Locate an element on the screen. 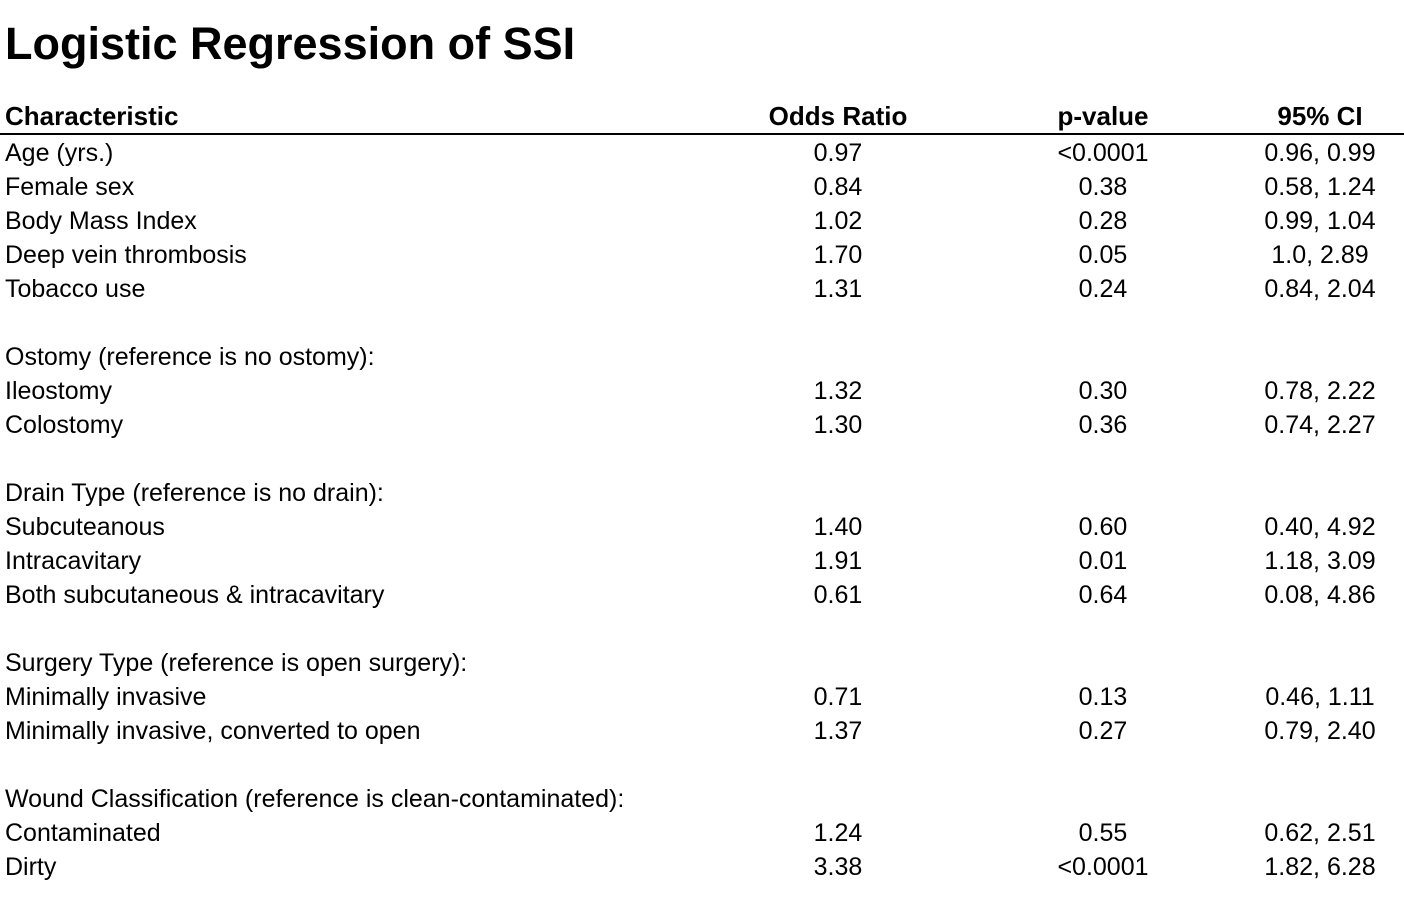  row-95-ci: 0.79, 2.40 is located at coordinates (1320, 731).